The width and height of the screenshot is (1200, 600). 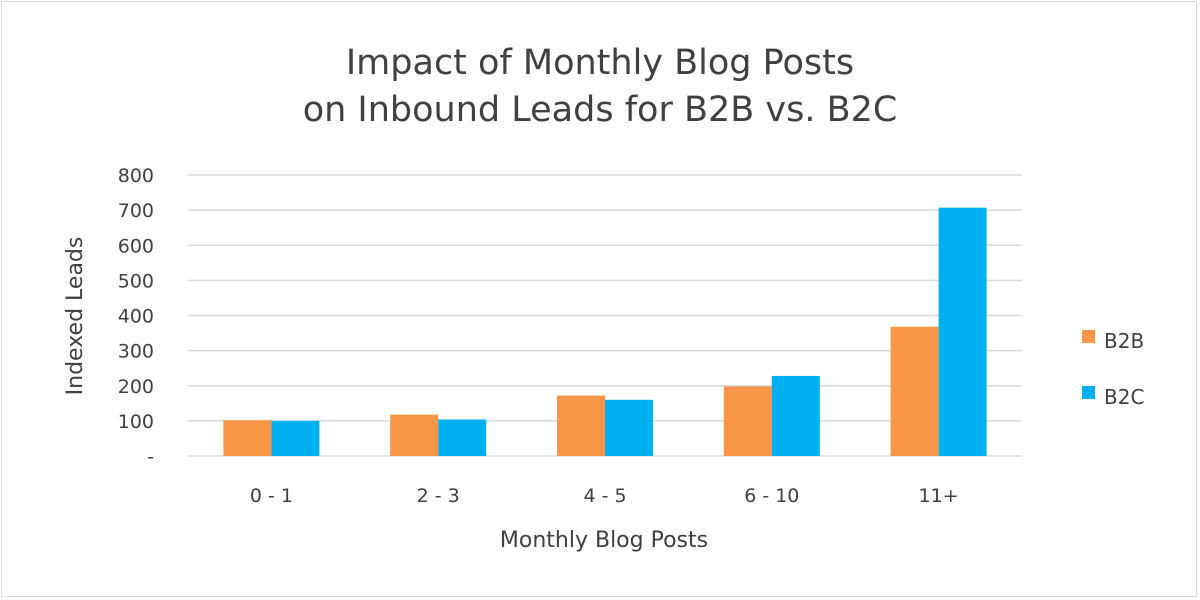 What do you see at coordinates (939, 496) in the screenshot?
I see `x-tick-label: 11+` at bounding box center [939, 496].